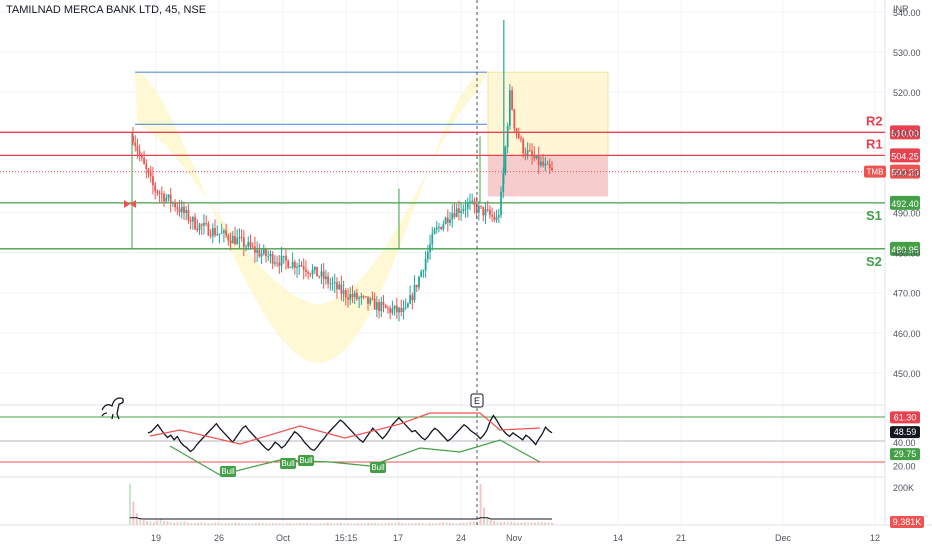 The width and height of the screenshot is (932, 550). I want to click on chart-title: TAMILNAD MERCA BANK LTD, 45, NSE, so click(106, 10).